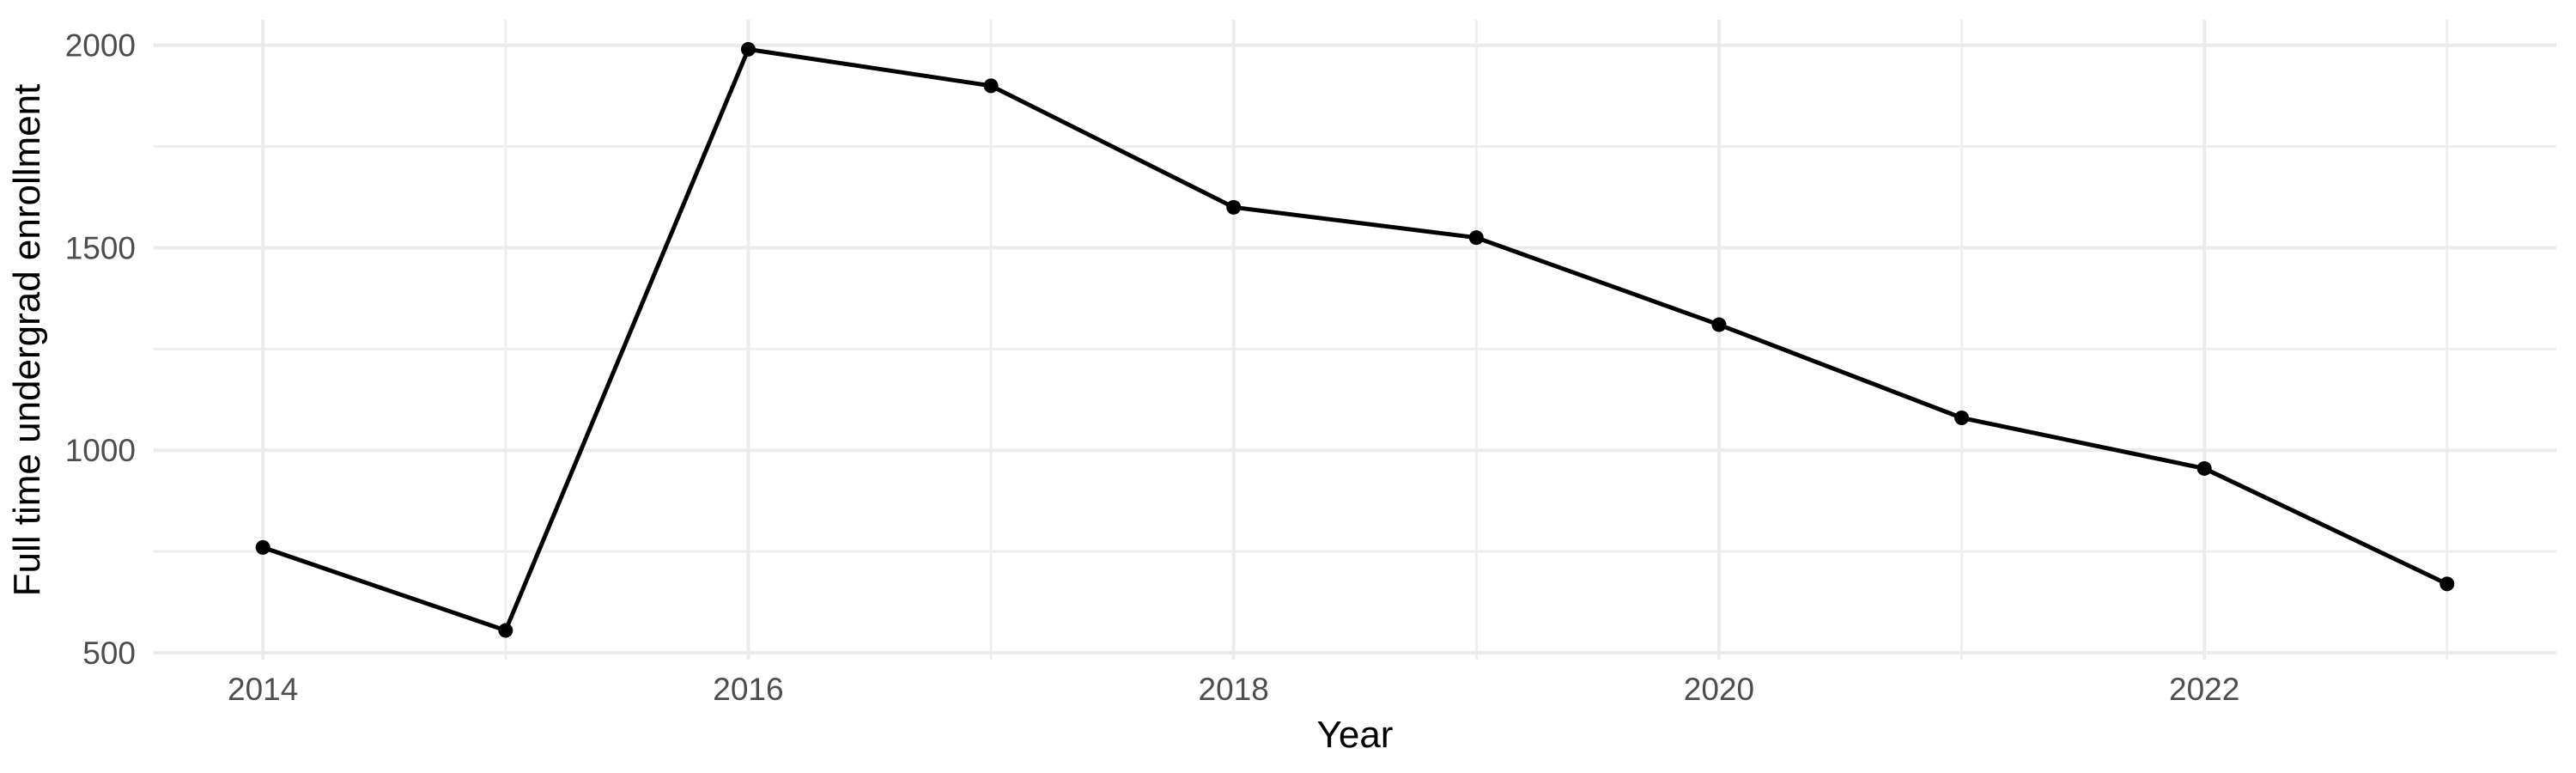  I want to click on data-point-2023, so click(2447, 584).